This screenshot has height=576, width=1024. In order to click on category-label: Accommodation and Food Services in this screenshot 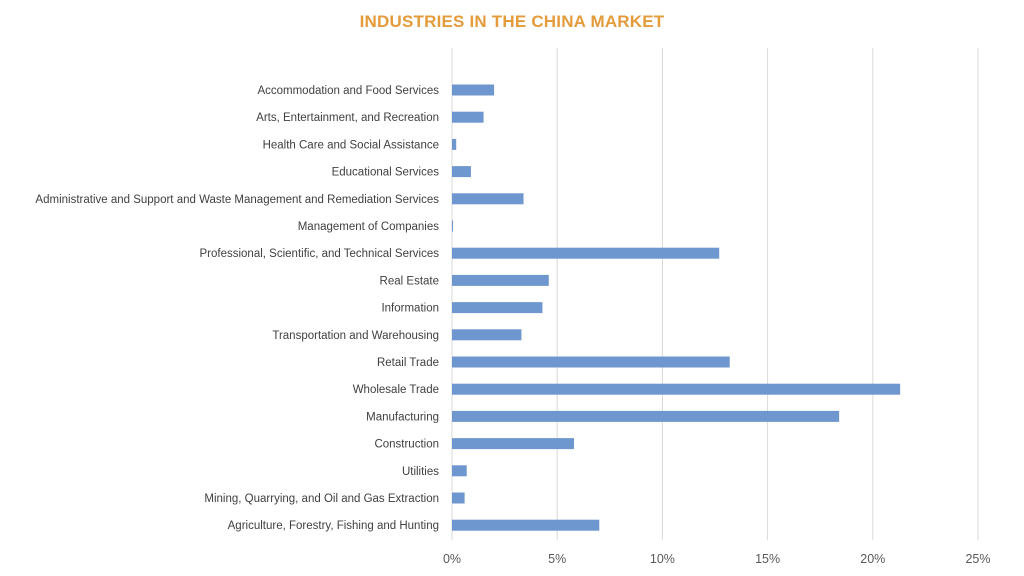, I will do `click(348, 91)`.